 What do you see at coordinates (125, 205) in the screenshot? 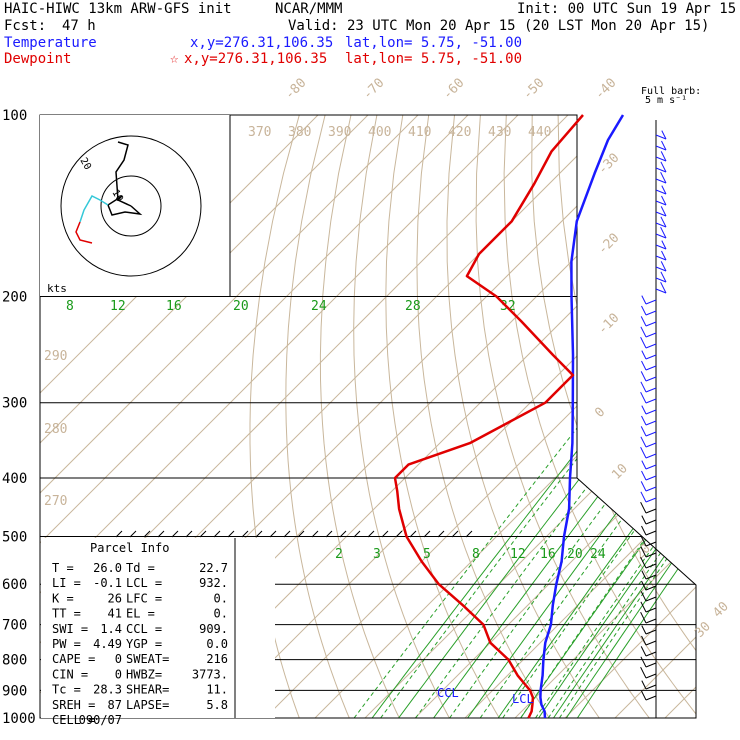
I see `hodograph-trace-mid` at bounding box center [125, 205].